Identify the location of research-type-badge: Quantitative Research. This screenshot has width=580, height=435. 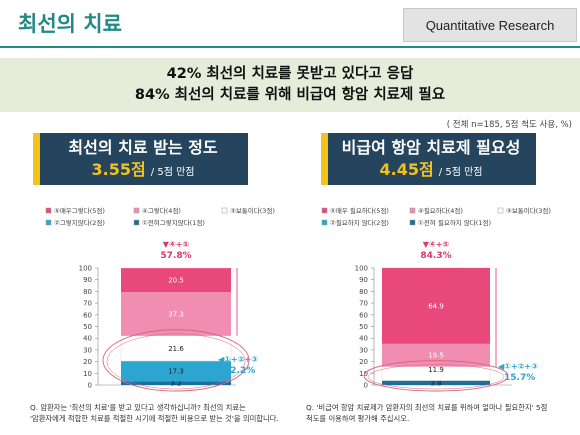
(490, 25).